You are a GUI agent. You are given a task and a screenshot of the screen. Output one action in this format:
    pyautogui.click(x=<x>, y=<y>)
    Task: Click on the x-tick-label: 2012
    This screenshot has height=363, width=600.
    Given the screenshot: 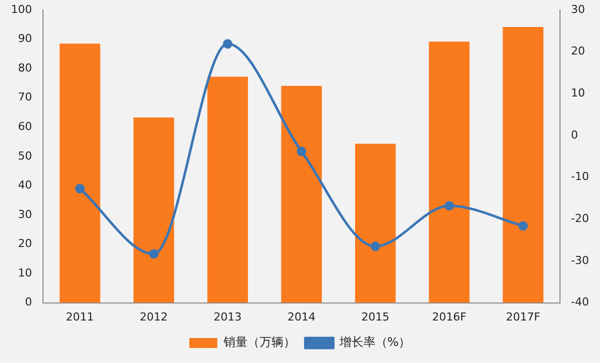 What is the action you would take?
    pyautogui.click(x=154, y=317)
    